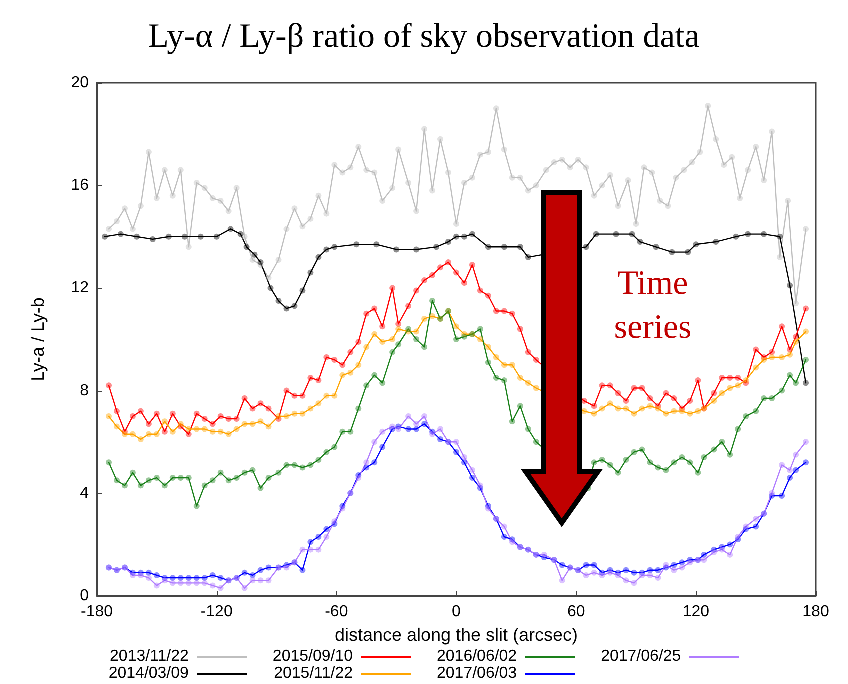  What do you see at coordinates (816, 612) in the screenshot?
I see `x-tick-label: 180` at bounding box center [816, 612].